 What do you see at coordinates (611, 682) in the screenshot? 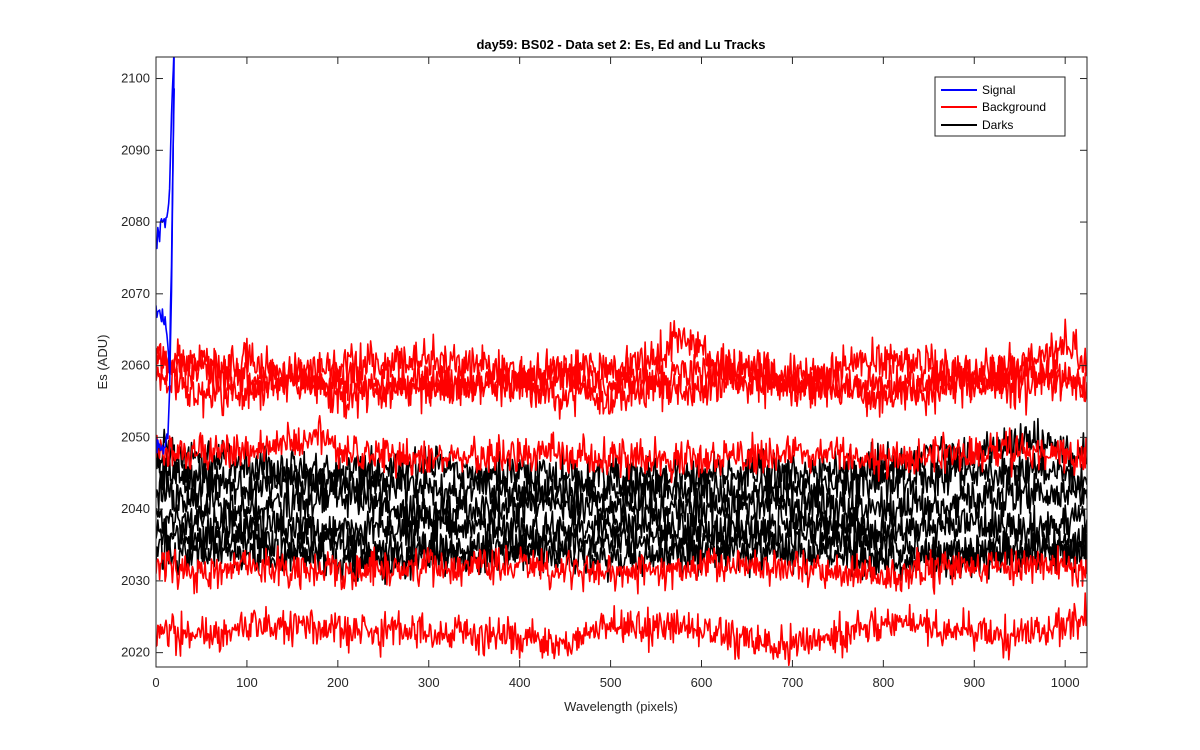
I see `x-tick-label: 500` at bounding box center [611, 682].